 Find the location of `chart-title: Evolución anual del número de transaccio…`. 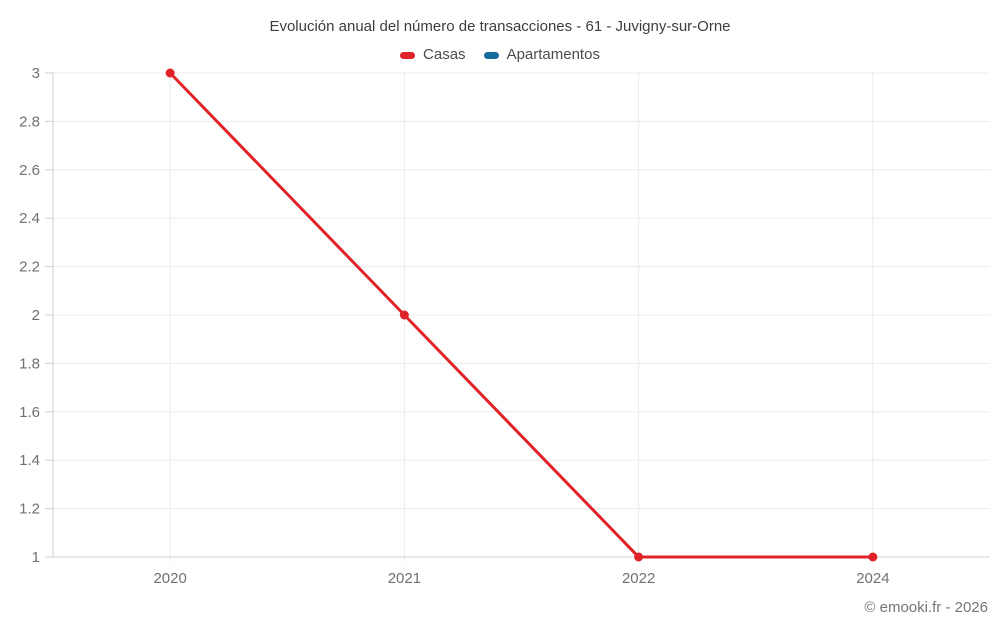

chart-title: Evolución anual del número de transaccio… is located at coordinates (500, 26).